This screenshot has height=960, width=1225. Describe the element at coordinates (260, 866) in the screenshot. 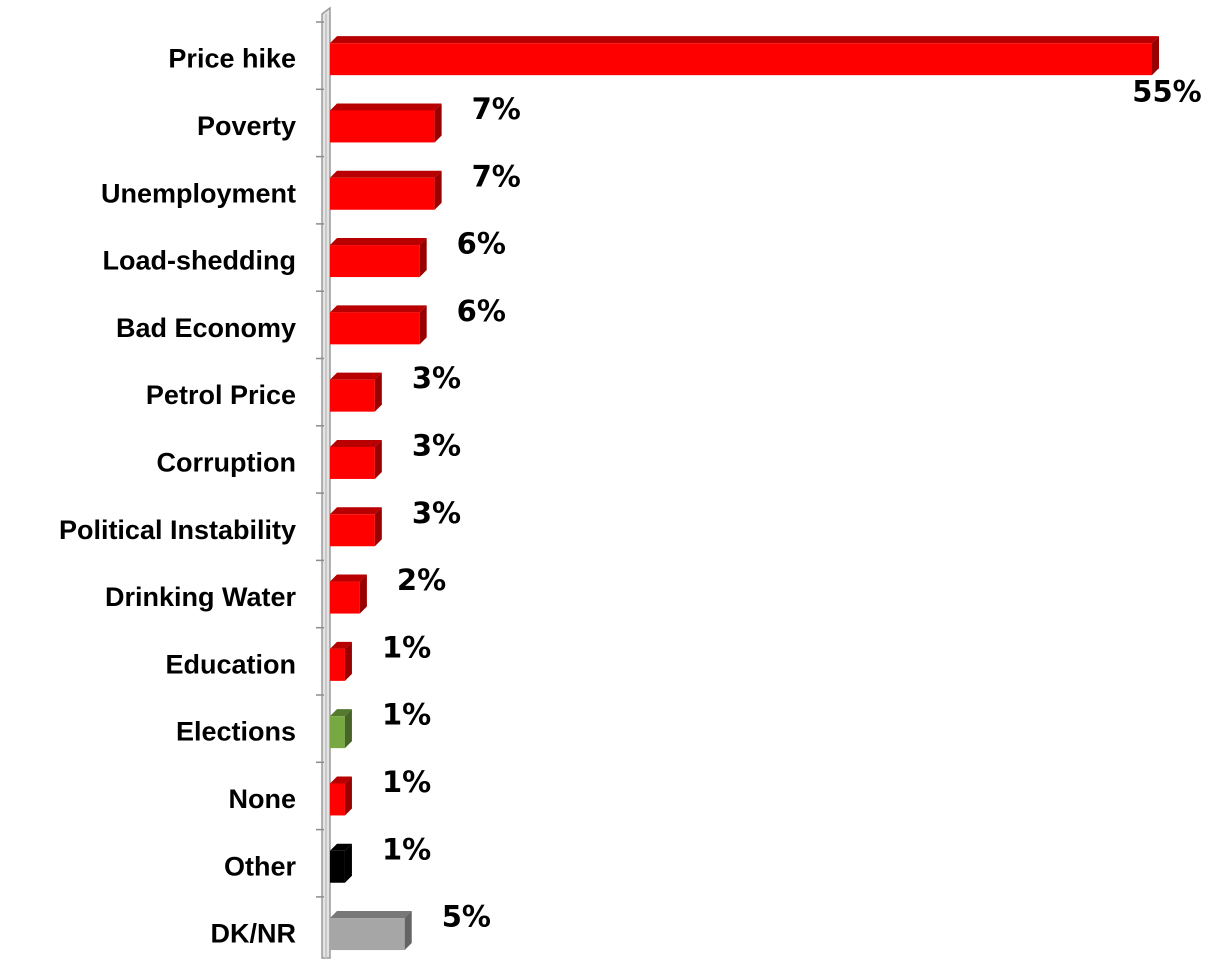

I see `category-label: Other` at that location.